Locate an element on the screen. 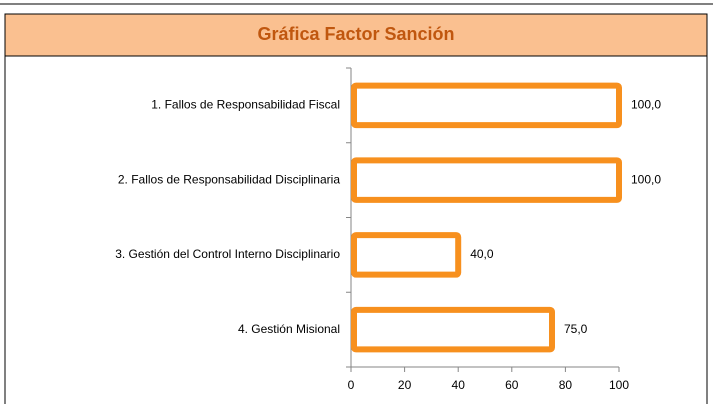 This screenshot has height=404, width=713. header-band is located at coordinates (356, 35).